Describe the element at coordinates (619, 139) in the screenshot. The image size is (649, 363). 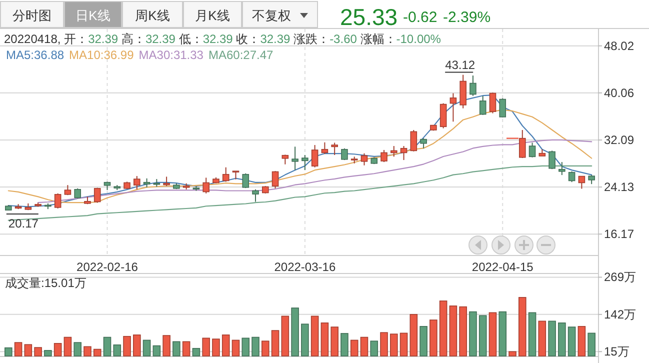
I see `y-tick-label: 32.09` at that location.